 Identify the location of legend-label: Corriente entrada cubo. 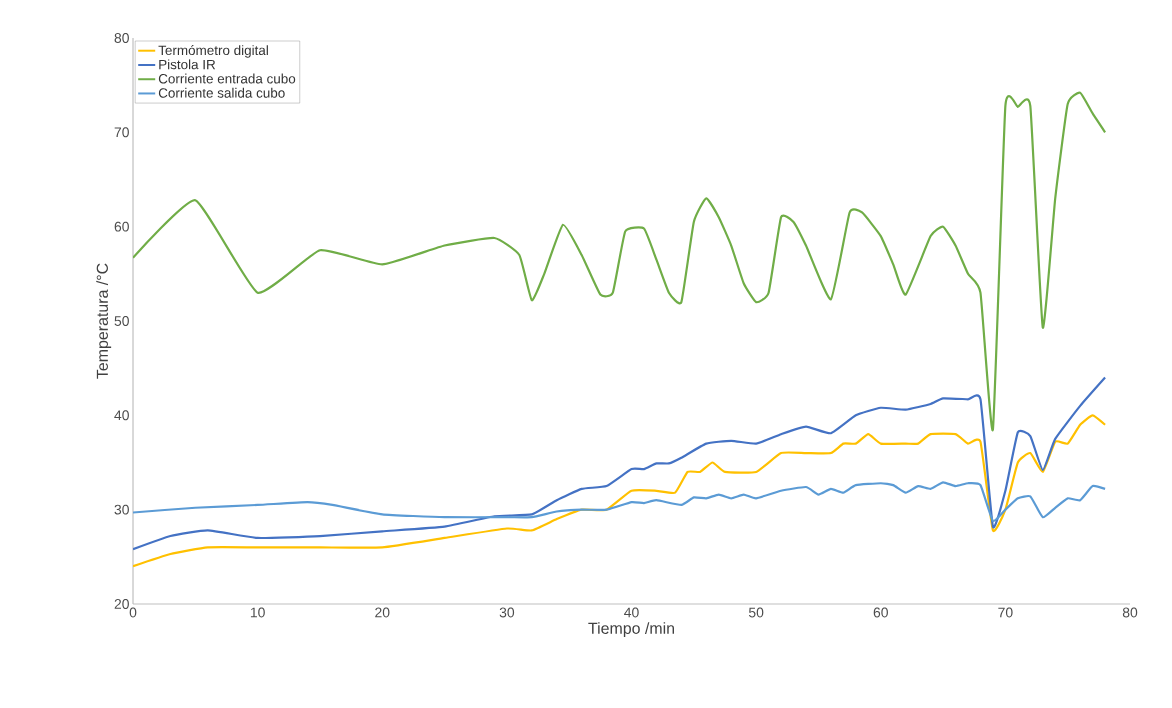
(227, 78).